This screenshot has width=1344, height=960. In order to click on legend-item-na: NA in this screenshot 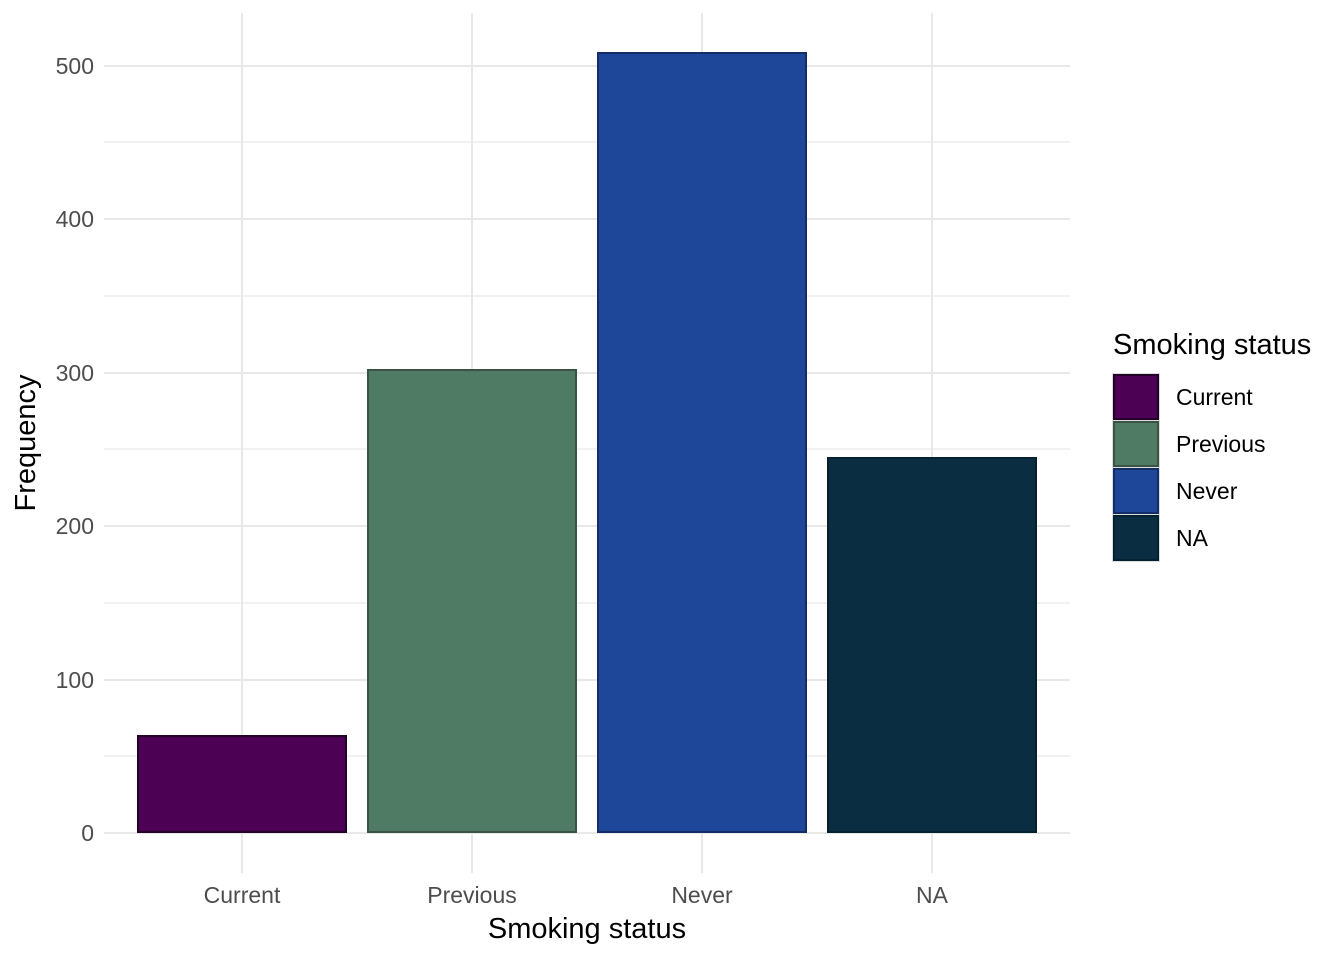, I will do `click(1212, 538)`.